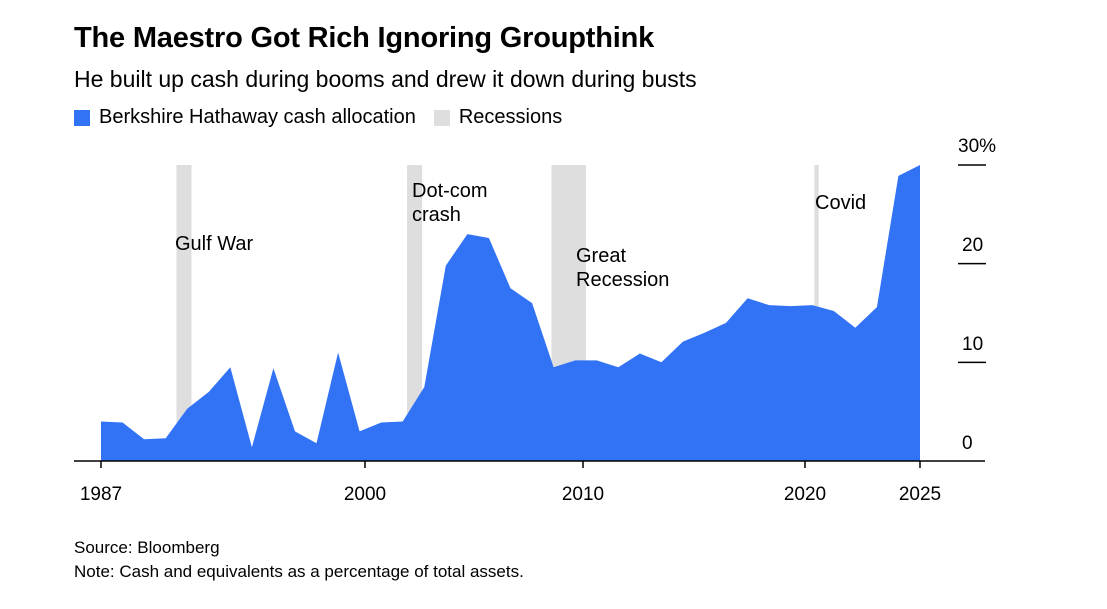 The height and width of the screenshot is (609, 1107). Describe the element at coordinates (840, 203) in the screenshot. I see `annotation-covid: Covid` at that location.